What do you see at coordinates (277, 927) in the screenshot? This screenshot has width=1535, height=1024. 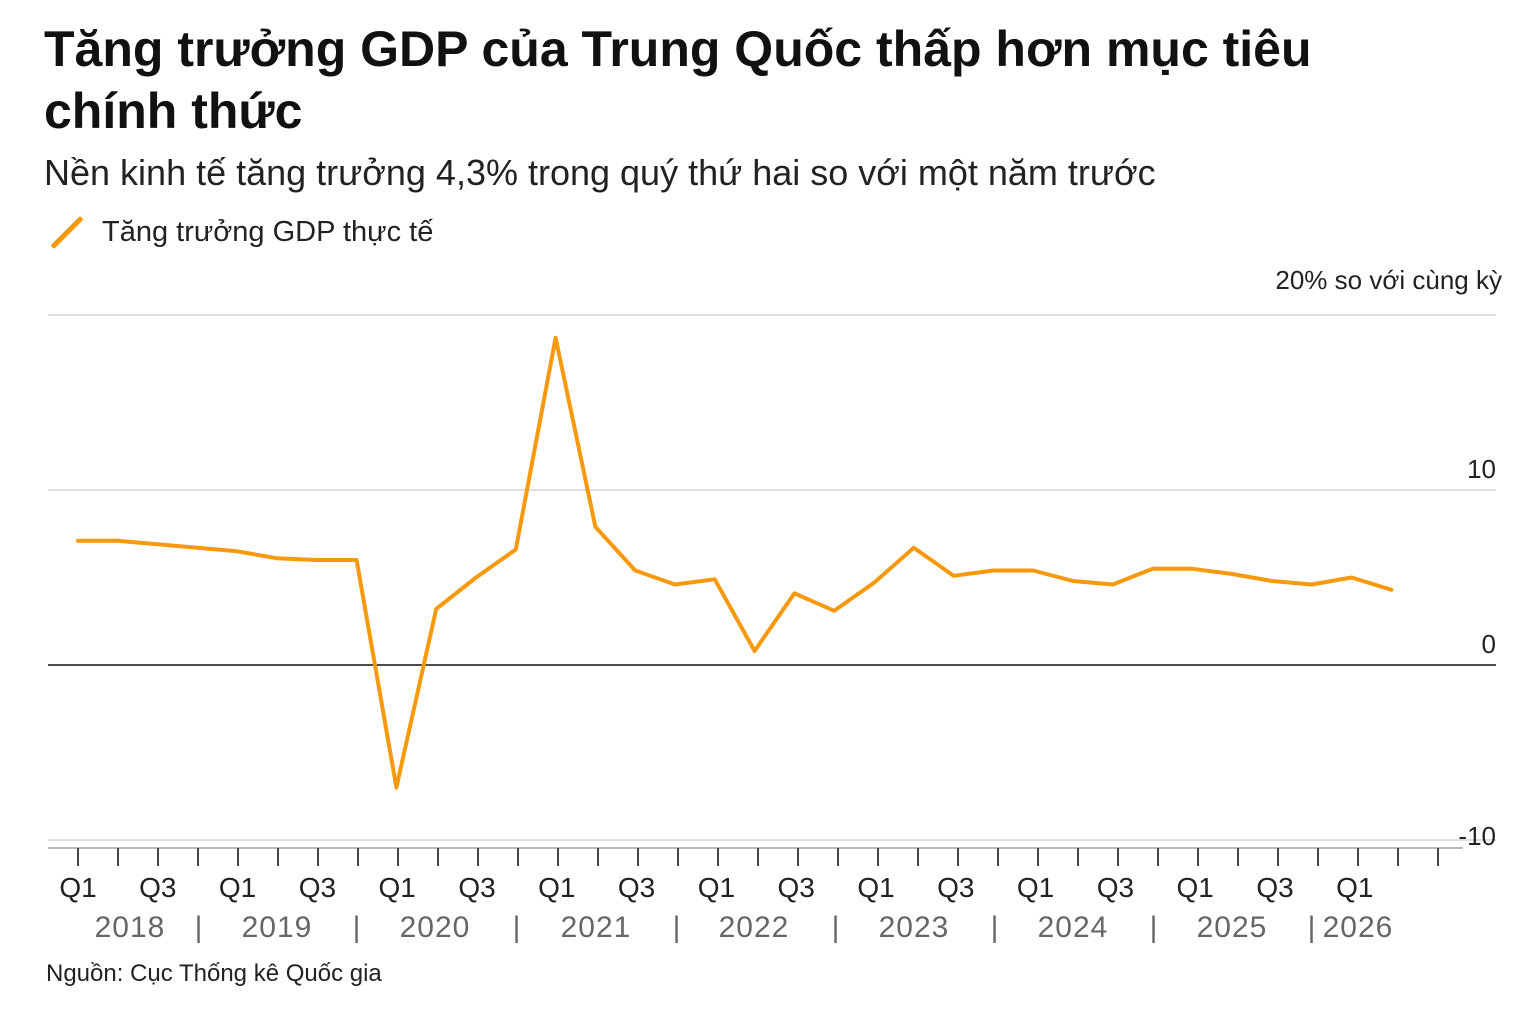 I see `x-year-label: 2019` at bounding box center [277, 927].